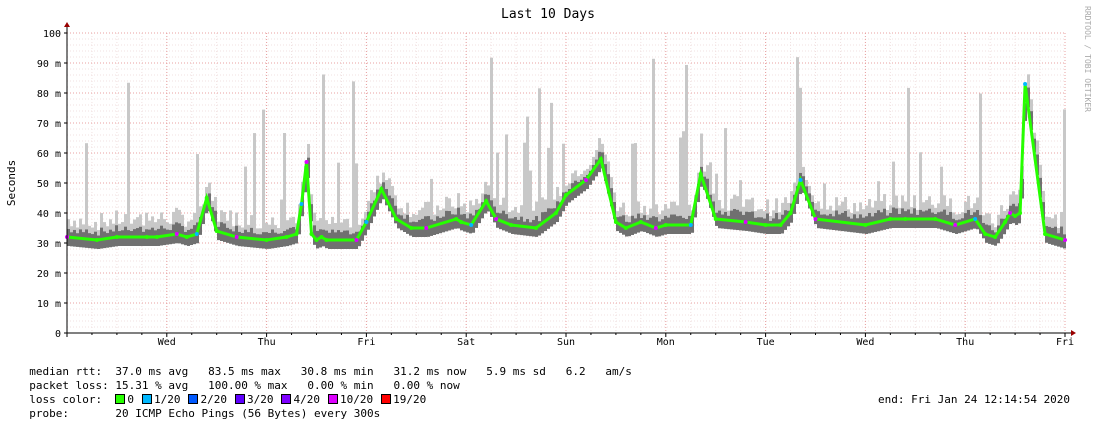 The image size is (1097, 421). Describe the element at coordinates (253, 399) in the screenshot. I see `loss-color-item: 3/20` at that location.